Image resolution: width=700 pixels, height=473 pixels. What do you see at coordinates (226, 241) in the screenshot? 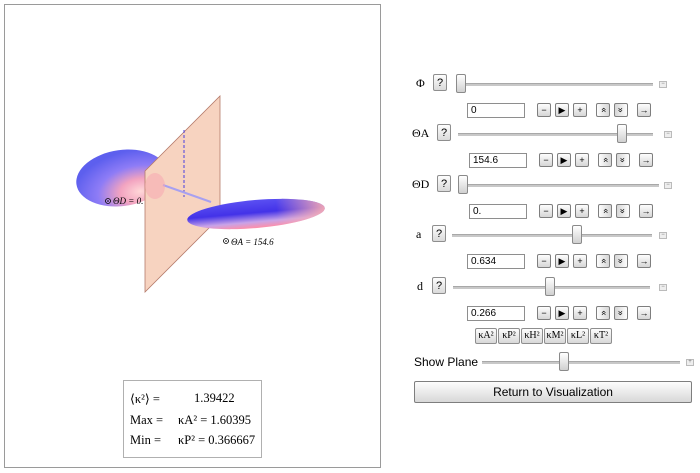
I see `acceptor-marker` at bounding box center [226, 241].